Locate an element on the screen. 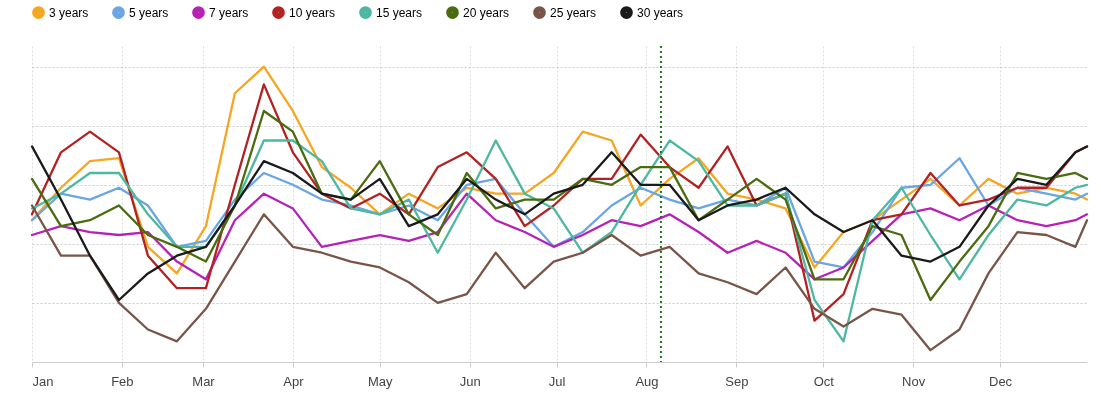  x-tick-label: May is located at coordinates (381, 381).